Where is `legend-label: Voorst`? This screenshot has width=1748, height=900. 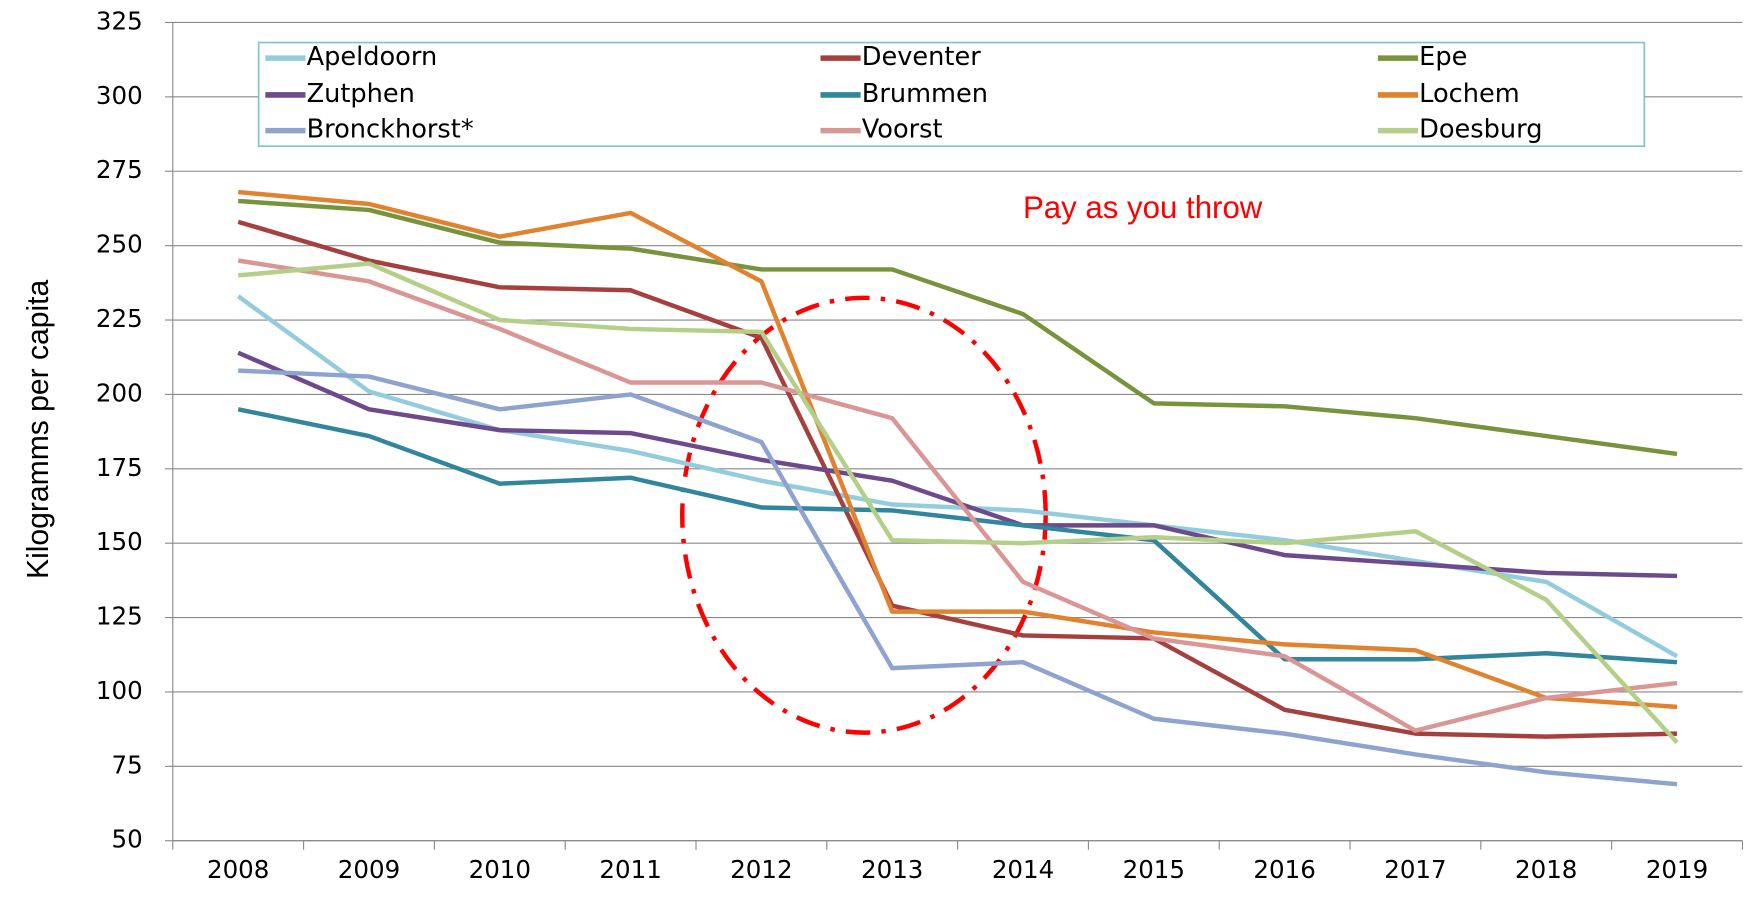
legend-label: Voorst is located at coordinates (902, 130).